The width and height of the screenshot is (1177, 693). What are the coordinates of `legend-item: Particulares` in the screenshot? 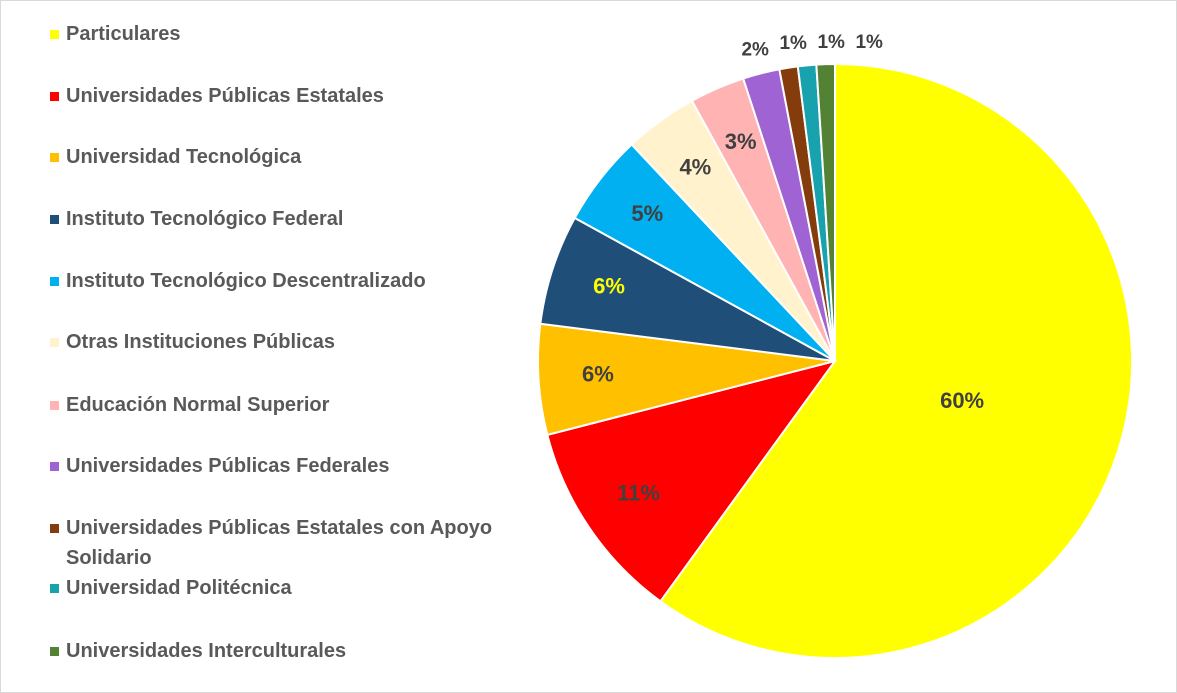 It's located at (275, 34).